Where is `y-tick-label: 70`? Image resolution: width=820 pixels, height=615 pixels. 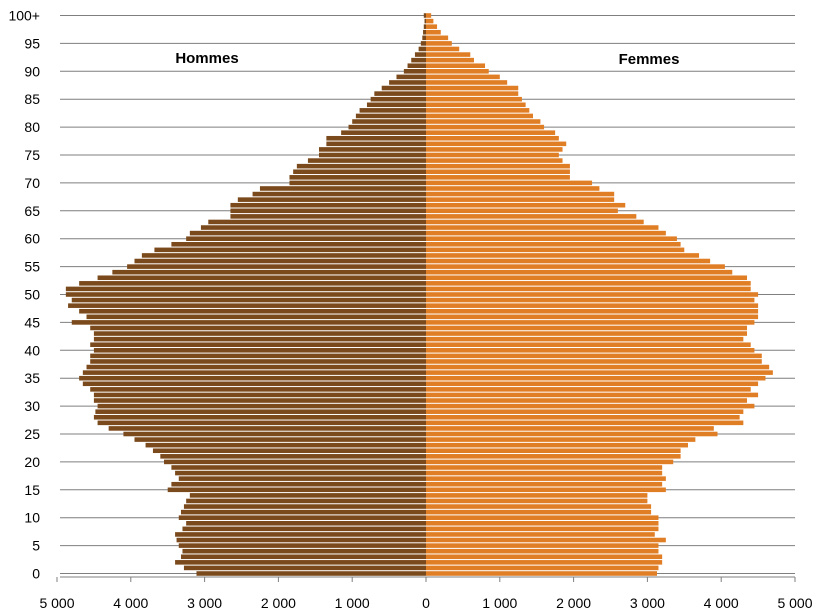
y-tick-label: 70 is located at coordinates (32, 183).